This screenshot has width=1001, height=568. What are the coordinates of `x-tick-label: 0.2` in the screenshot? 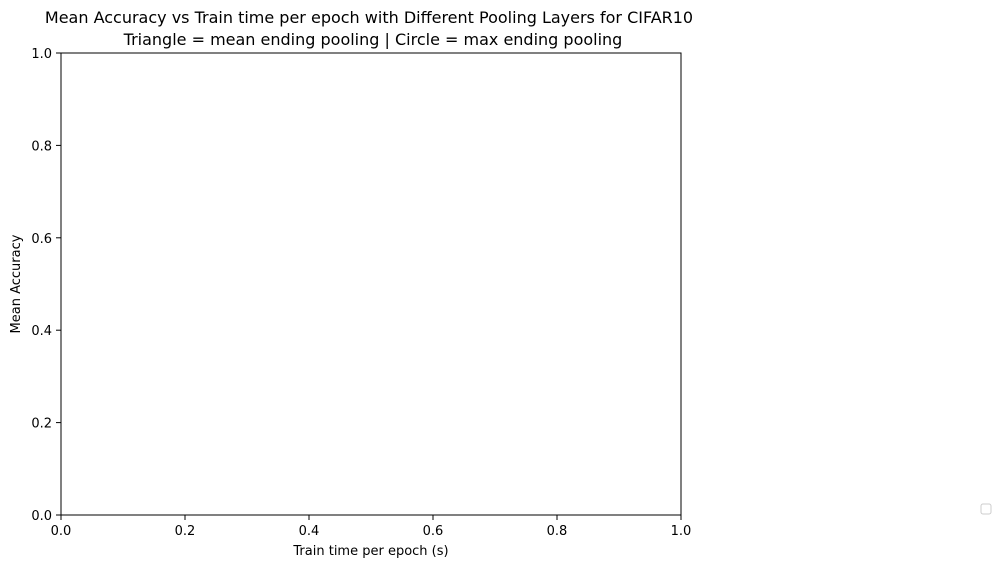 It's located at (185, 531).